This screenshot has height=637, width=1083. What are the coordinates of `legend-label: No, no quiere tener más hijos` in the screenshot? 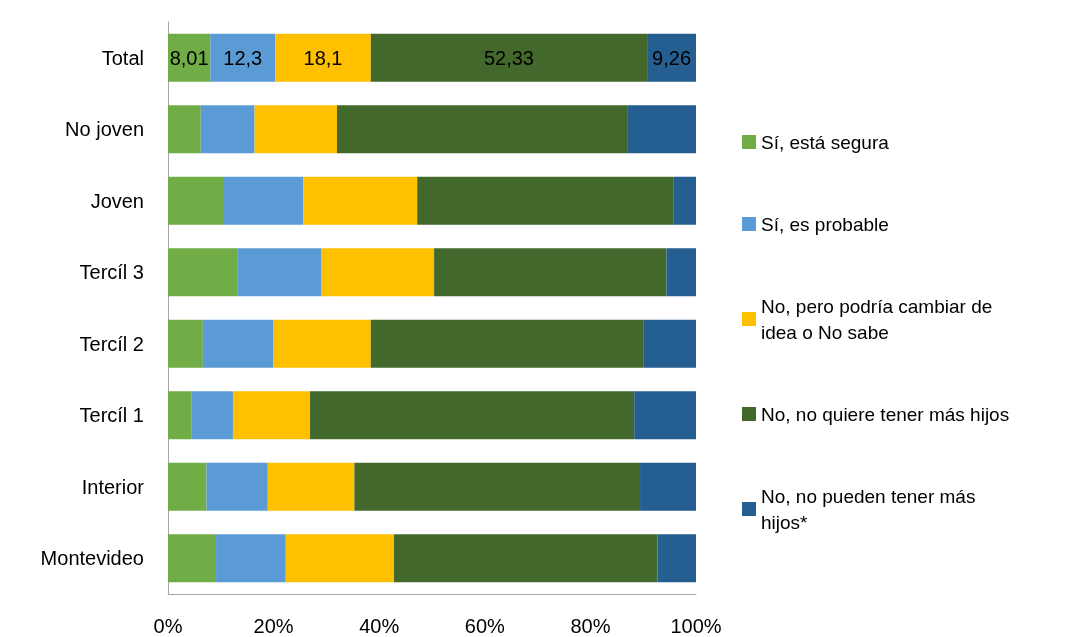 It's located at (885, 414).